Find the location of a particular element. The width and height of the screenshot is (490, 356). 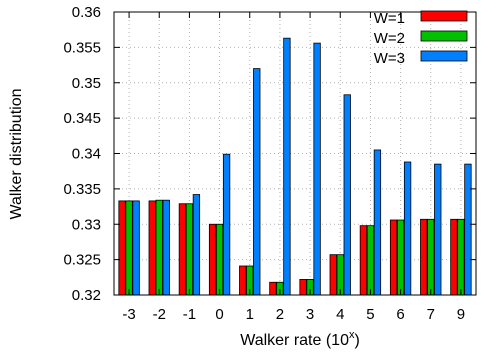

y-tick-label: 0.36 is located at coordinates (86, 12).